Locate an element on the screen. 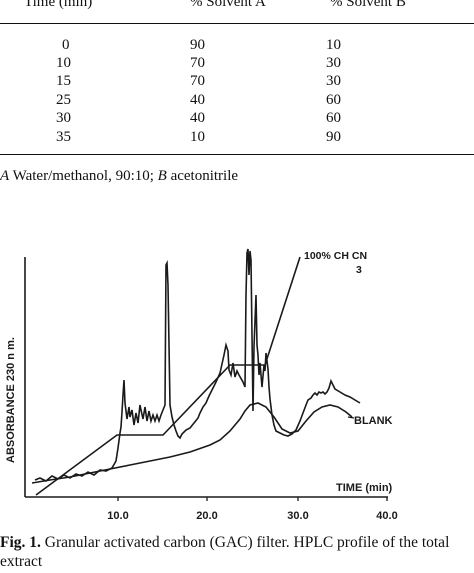  blank-label-leader is located at coordinates (351, 417).